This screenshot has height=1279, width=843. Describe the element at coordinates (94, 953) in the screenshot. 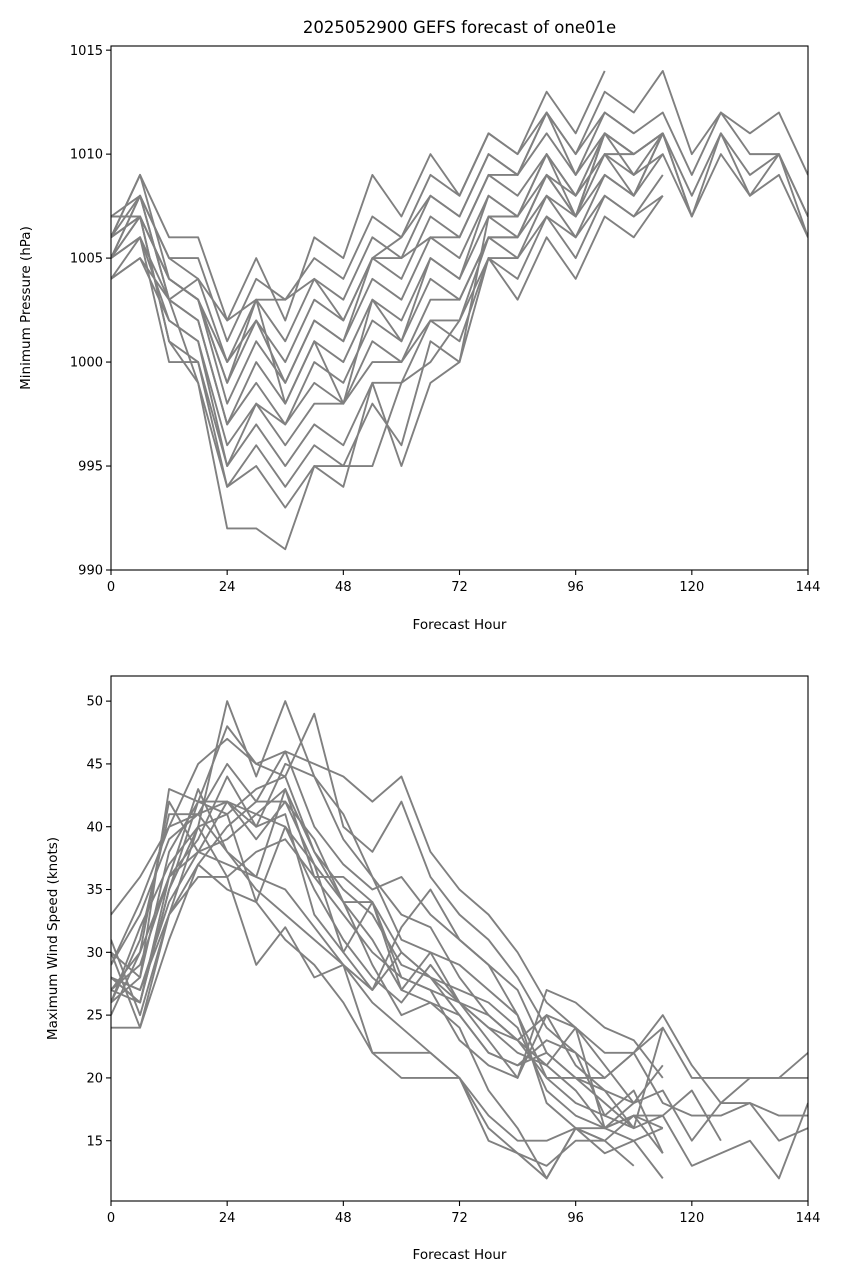

I see `chart-1-y-tick-label: 30` at that location.